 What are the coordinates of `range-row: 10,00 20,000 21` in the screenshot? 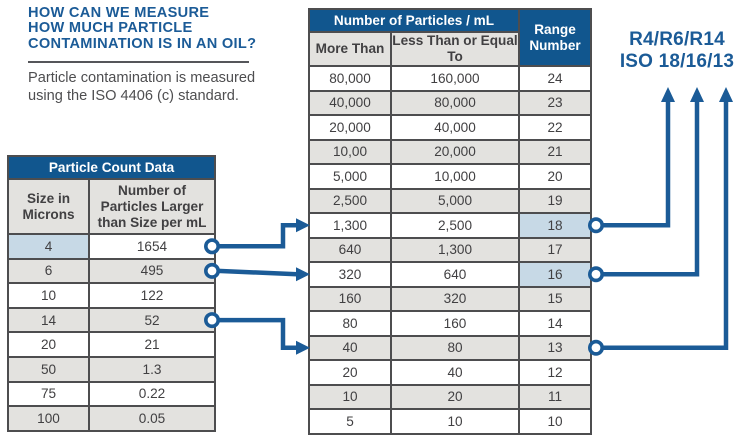 It's located at (450, 151).